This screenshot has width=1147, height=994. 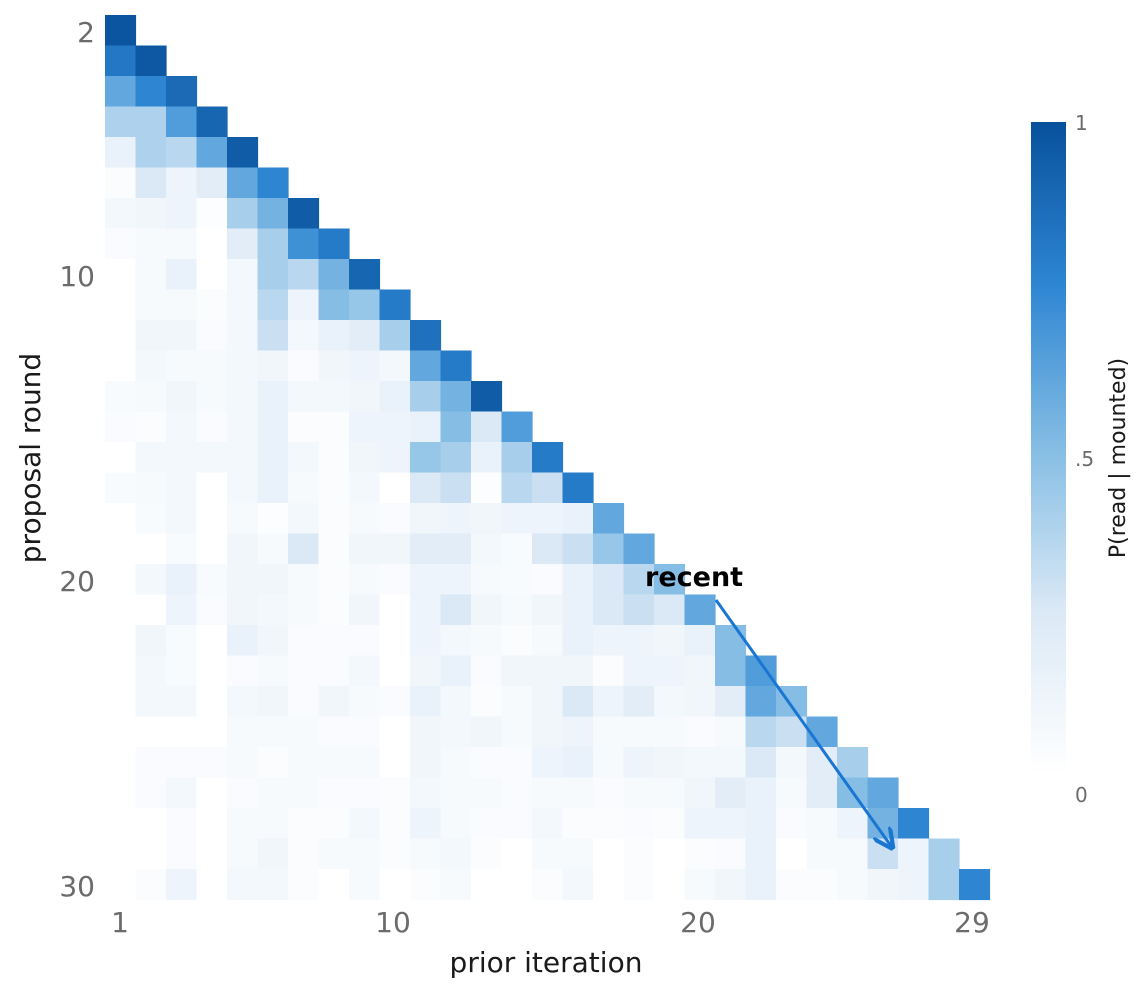 I want to click on x-axis-ticks: 1 10 20 29, so click(x=550, y=922).